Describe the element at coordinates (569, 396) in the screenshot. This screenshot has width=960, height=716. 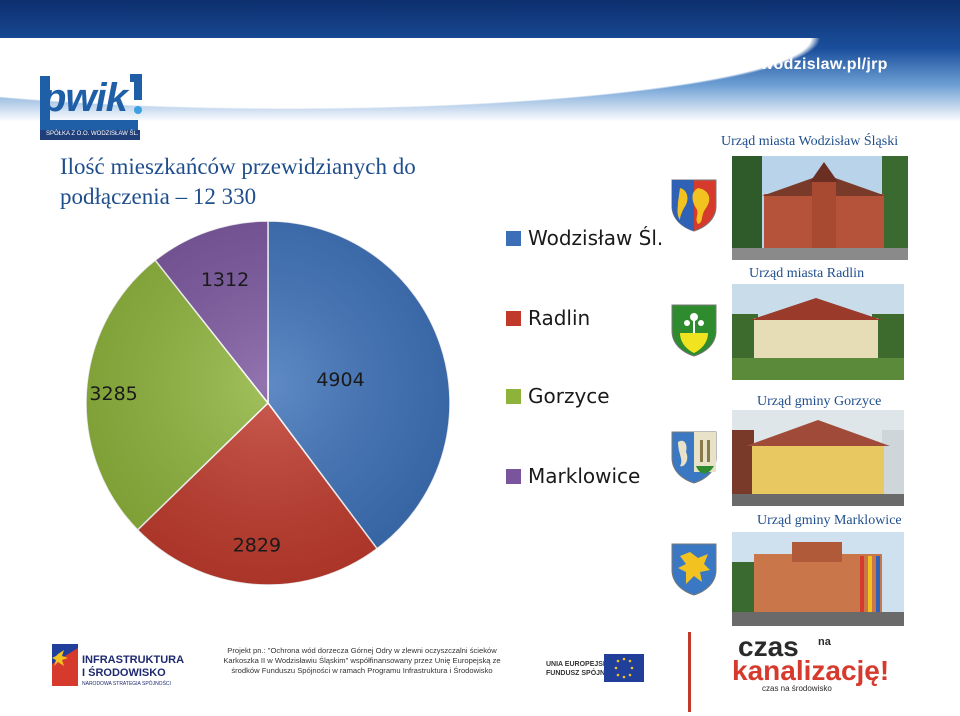
I see `legend-label: Gorzyce` at that location.